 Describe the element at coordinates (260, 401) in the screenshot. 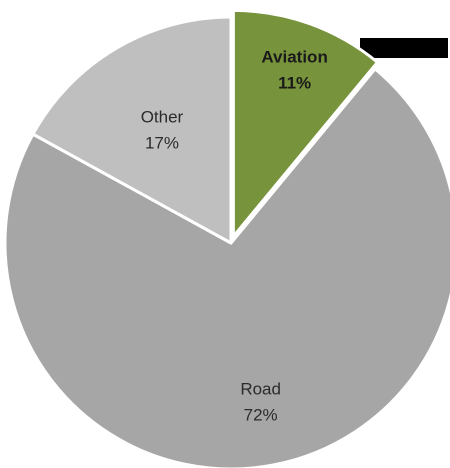

I see `slice-label-road: Road 72%` at that location.